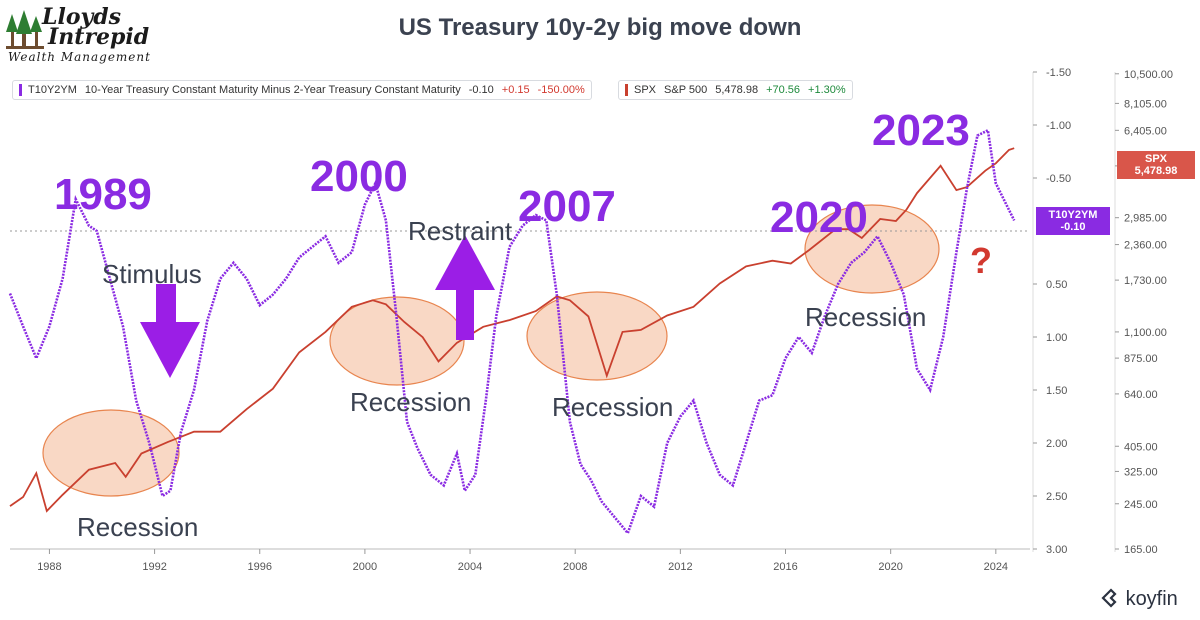 The image size is (1200, 620). Describe the element at coordinates (49, 567) in the screenshot. I see `x-tick-label: 1988` at that location.